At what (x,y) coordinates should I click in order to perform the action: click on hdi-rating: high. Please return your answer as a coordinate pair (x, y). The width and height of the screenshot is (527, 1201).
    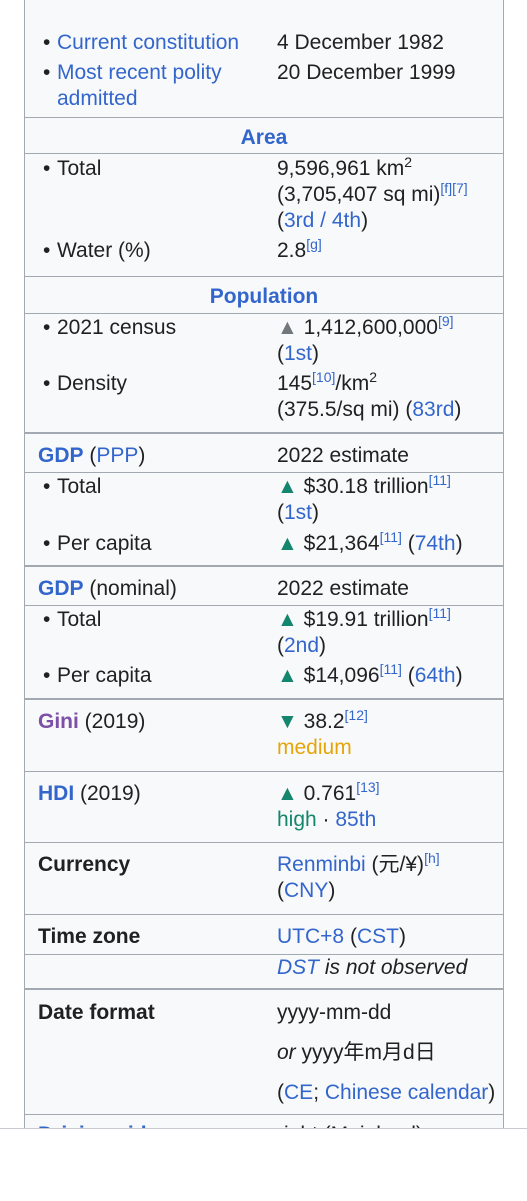
    Looking at the image, I should click on (297, 819).